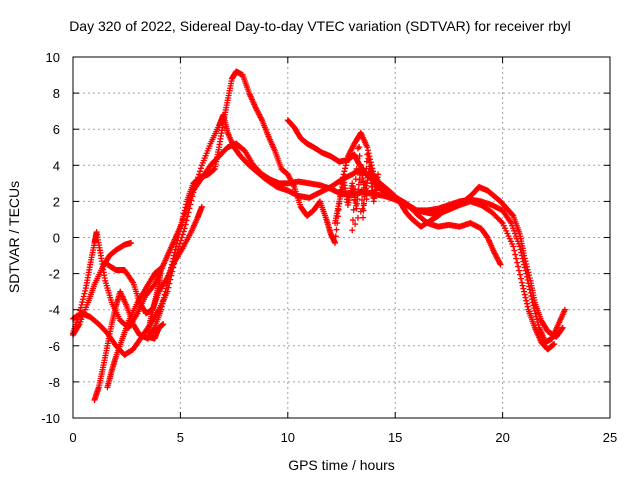 This screenshot has width=640, height=480. I want to click on y-tick-label: -8, so click(54, 382).